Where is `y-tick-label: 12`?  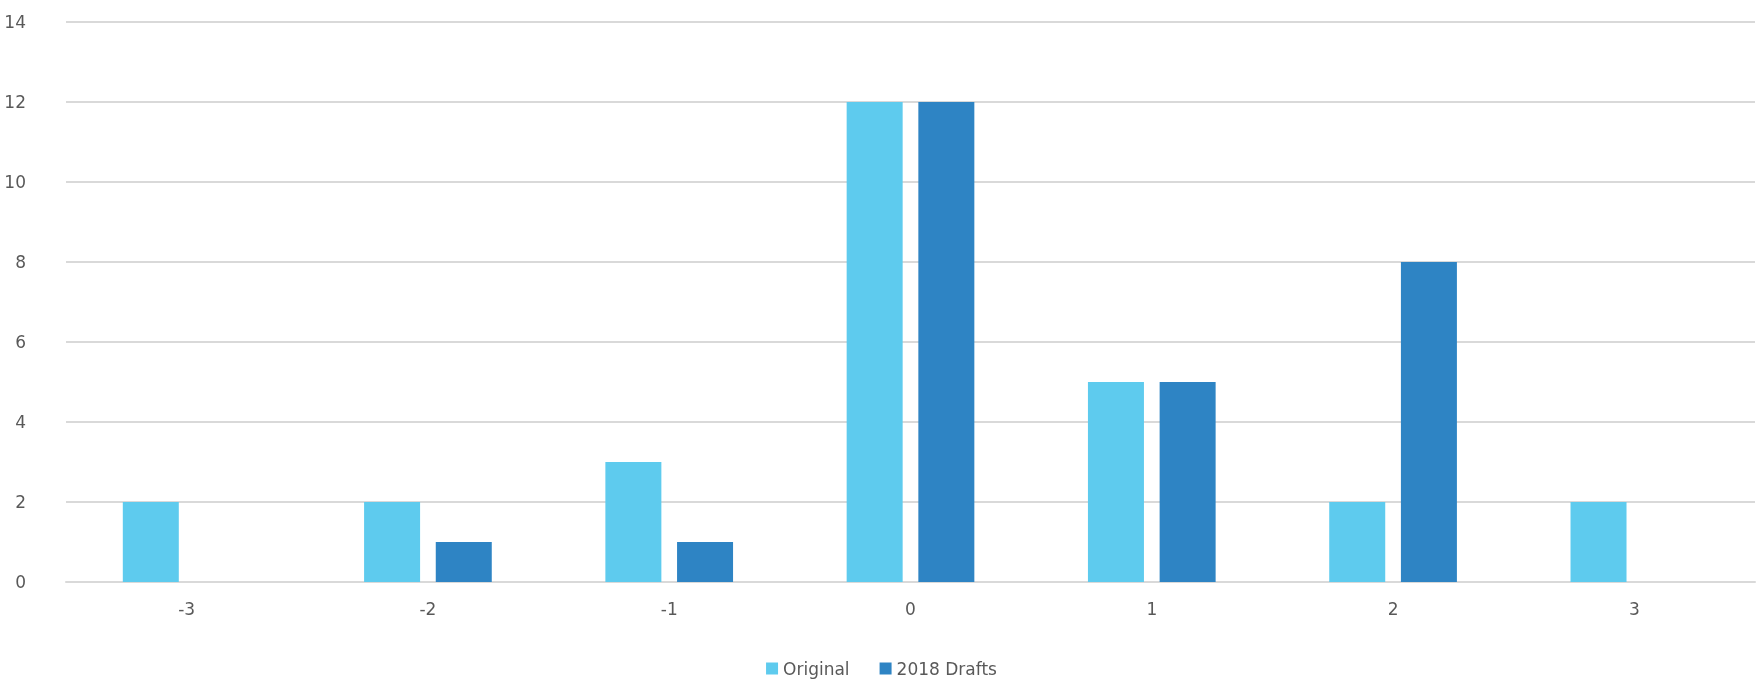 y-tick-label: 12 is located at coordinates (15, 102).